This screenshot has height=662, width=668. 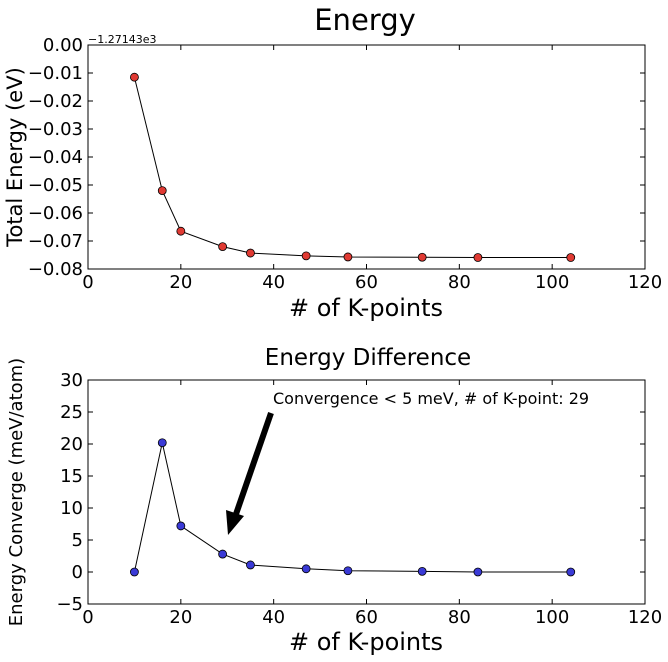 What do you see at coordinates (63, 45) in the screenshot?
I see `y-tick-label: 0.00` at bounding box center [63, 45].